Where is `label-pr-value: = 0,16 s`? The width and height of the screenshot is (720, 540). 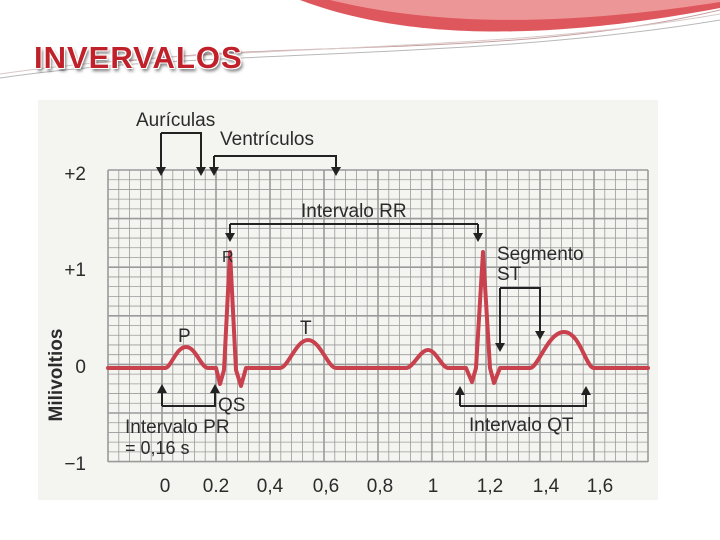 label-pr-value: = 0,16 s is located at coordinates (157, 448).